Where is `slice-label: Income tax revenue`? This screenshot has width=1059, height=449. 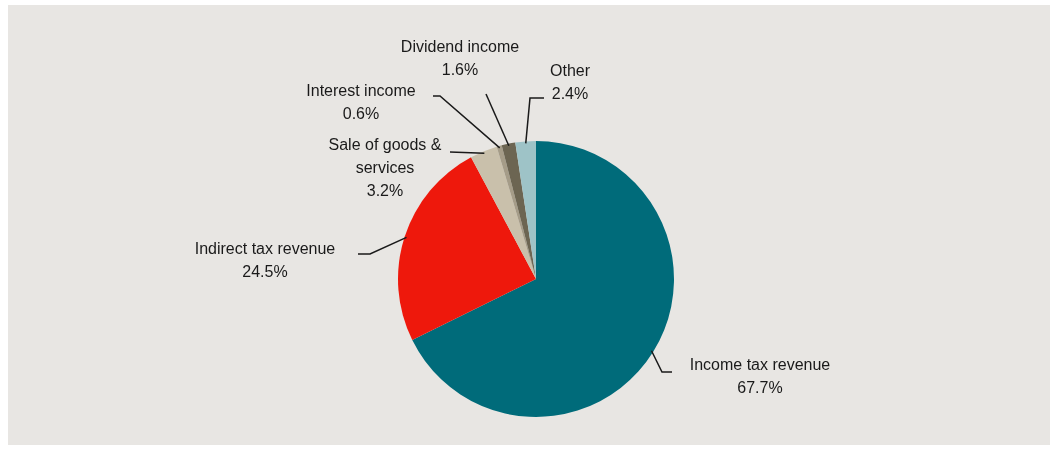
slice-label: Income tax revenue is located at coordinates (760, 364).